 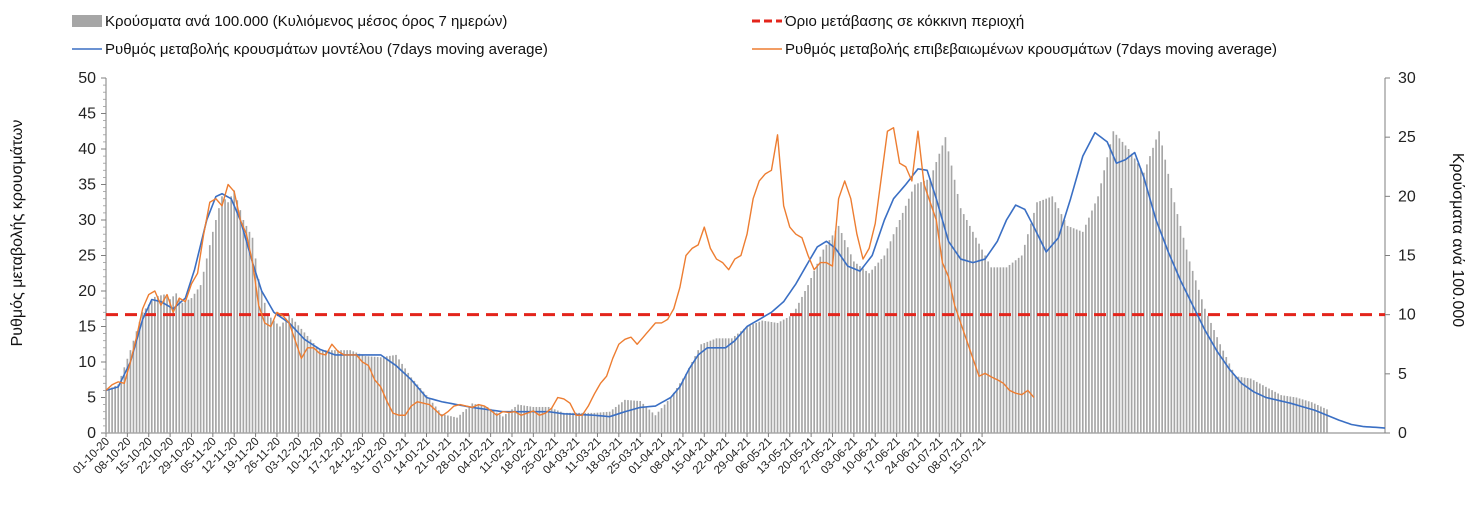 I want to click on y-left-tick-label: 0, so click(x=91, y=433).